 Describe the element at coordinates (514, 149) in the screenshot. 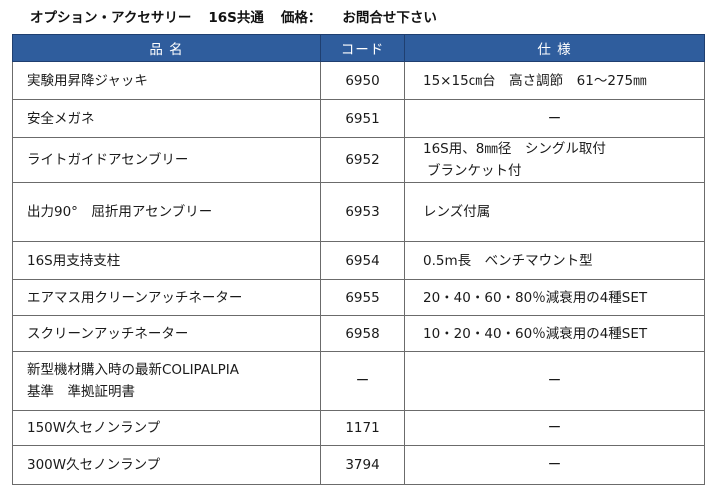

I see `product-spec: 16S用、8㎜径 シングル取付` at that location.